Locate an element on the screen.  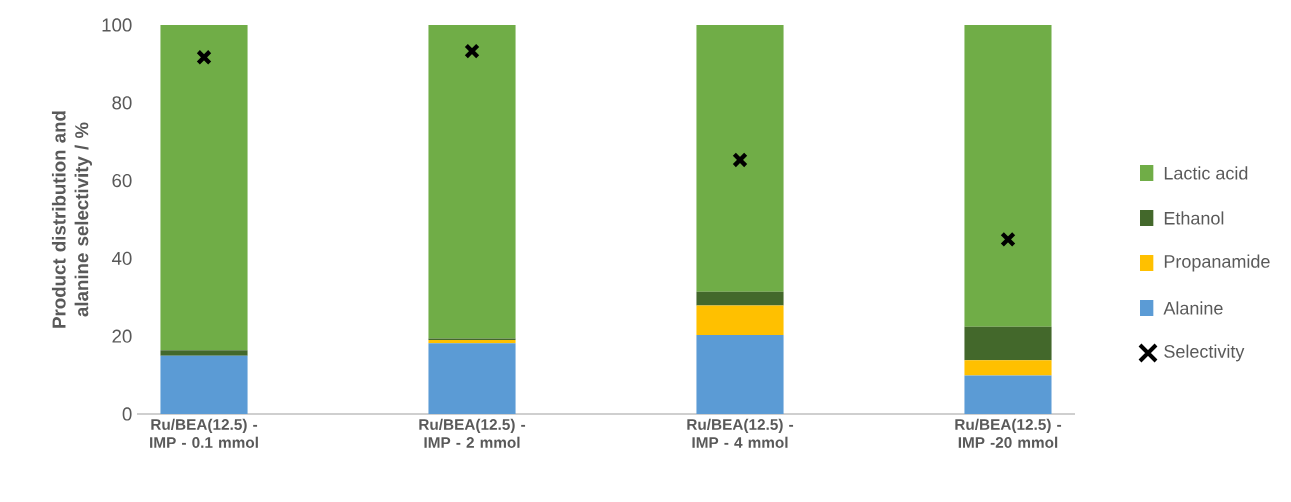
y-tick-label: 60 is located at coordinates (122, 180).